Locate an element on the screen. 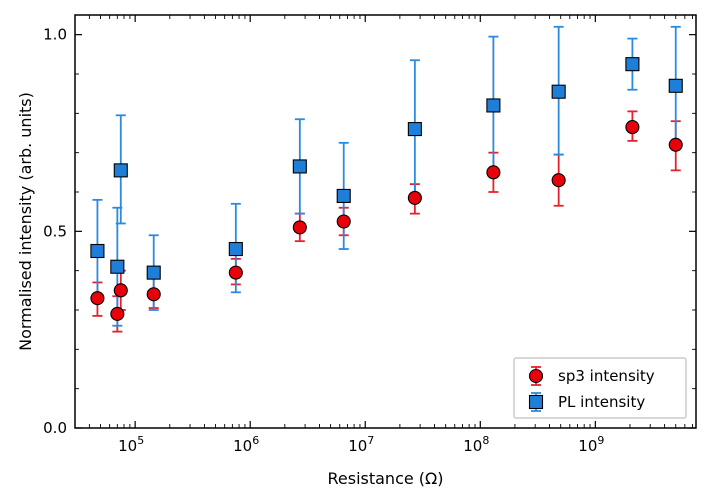  legend-label: PL intensity is located at coordinates (601, 402).